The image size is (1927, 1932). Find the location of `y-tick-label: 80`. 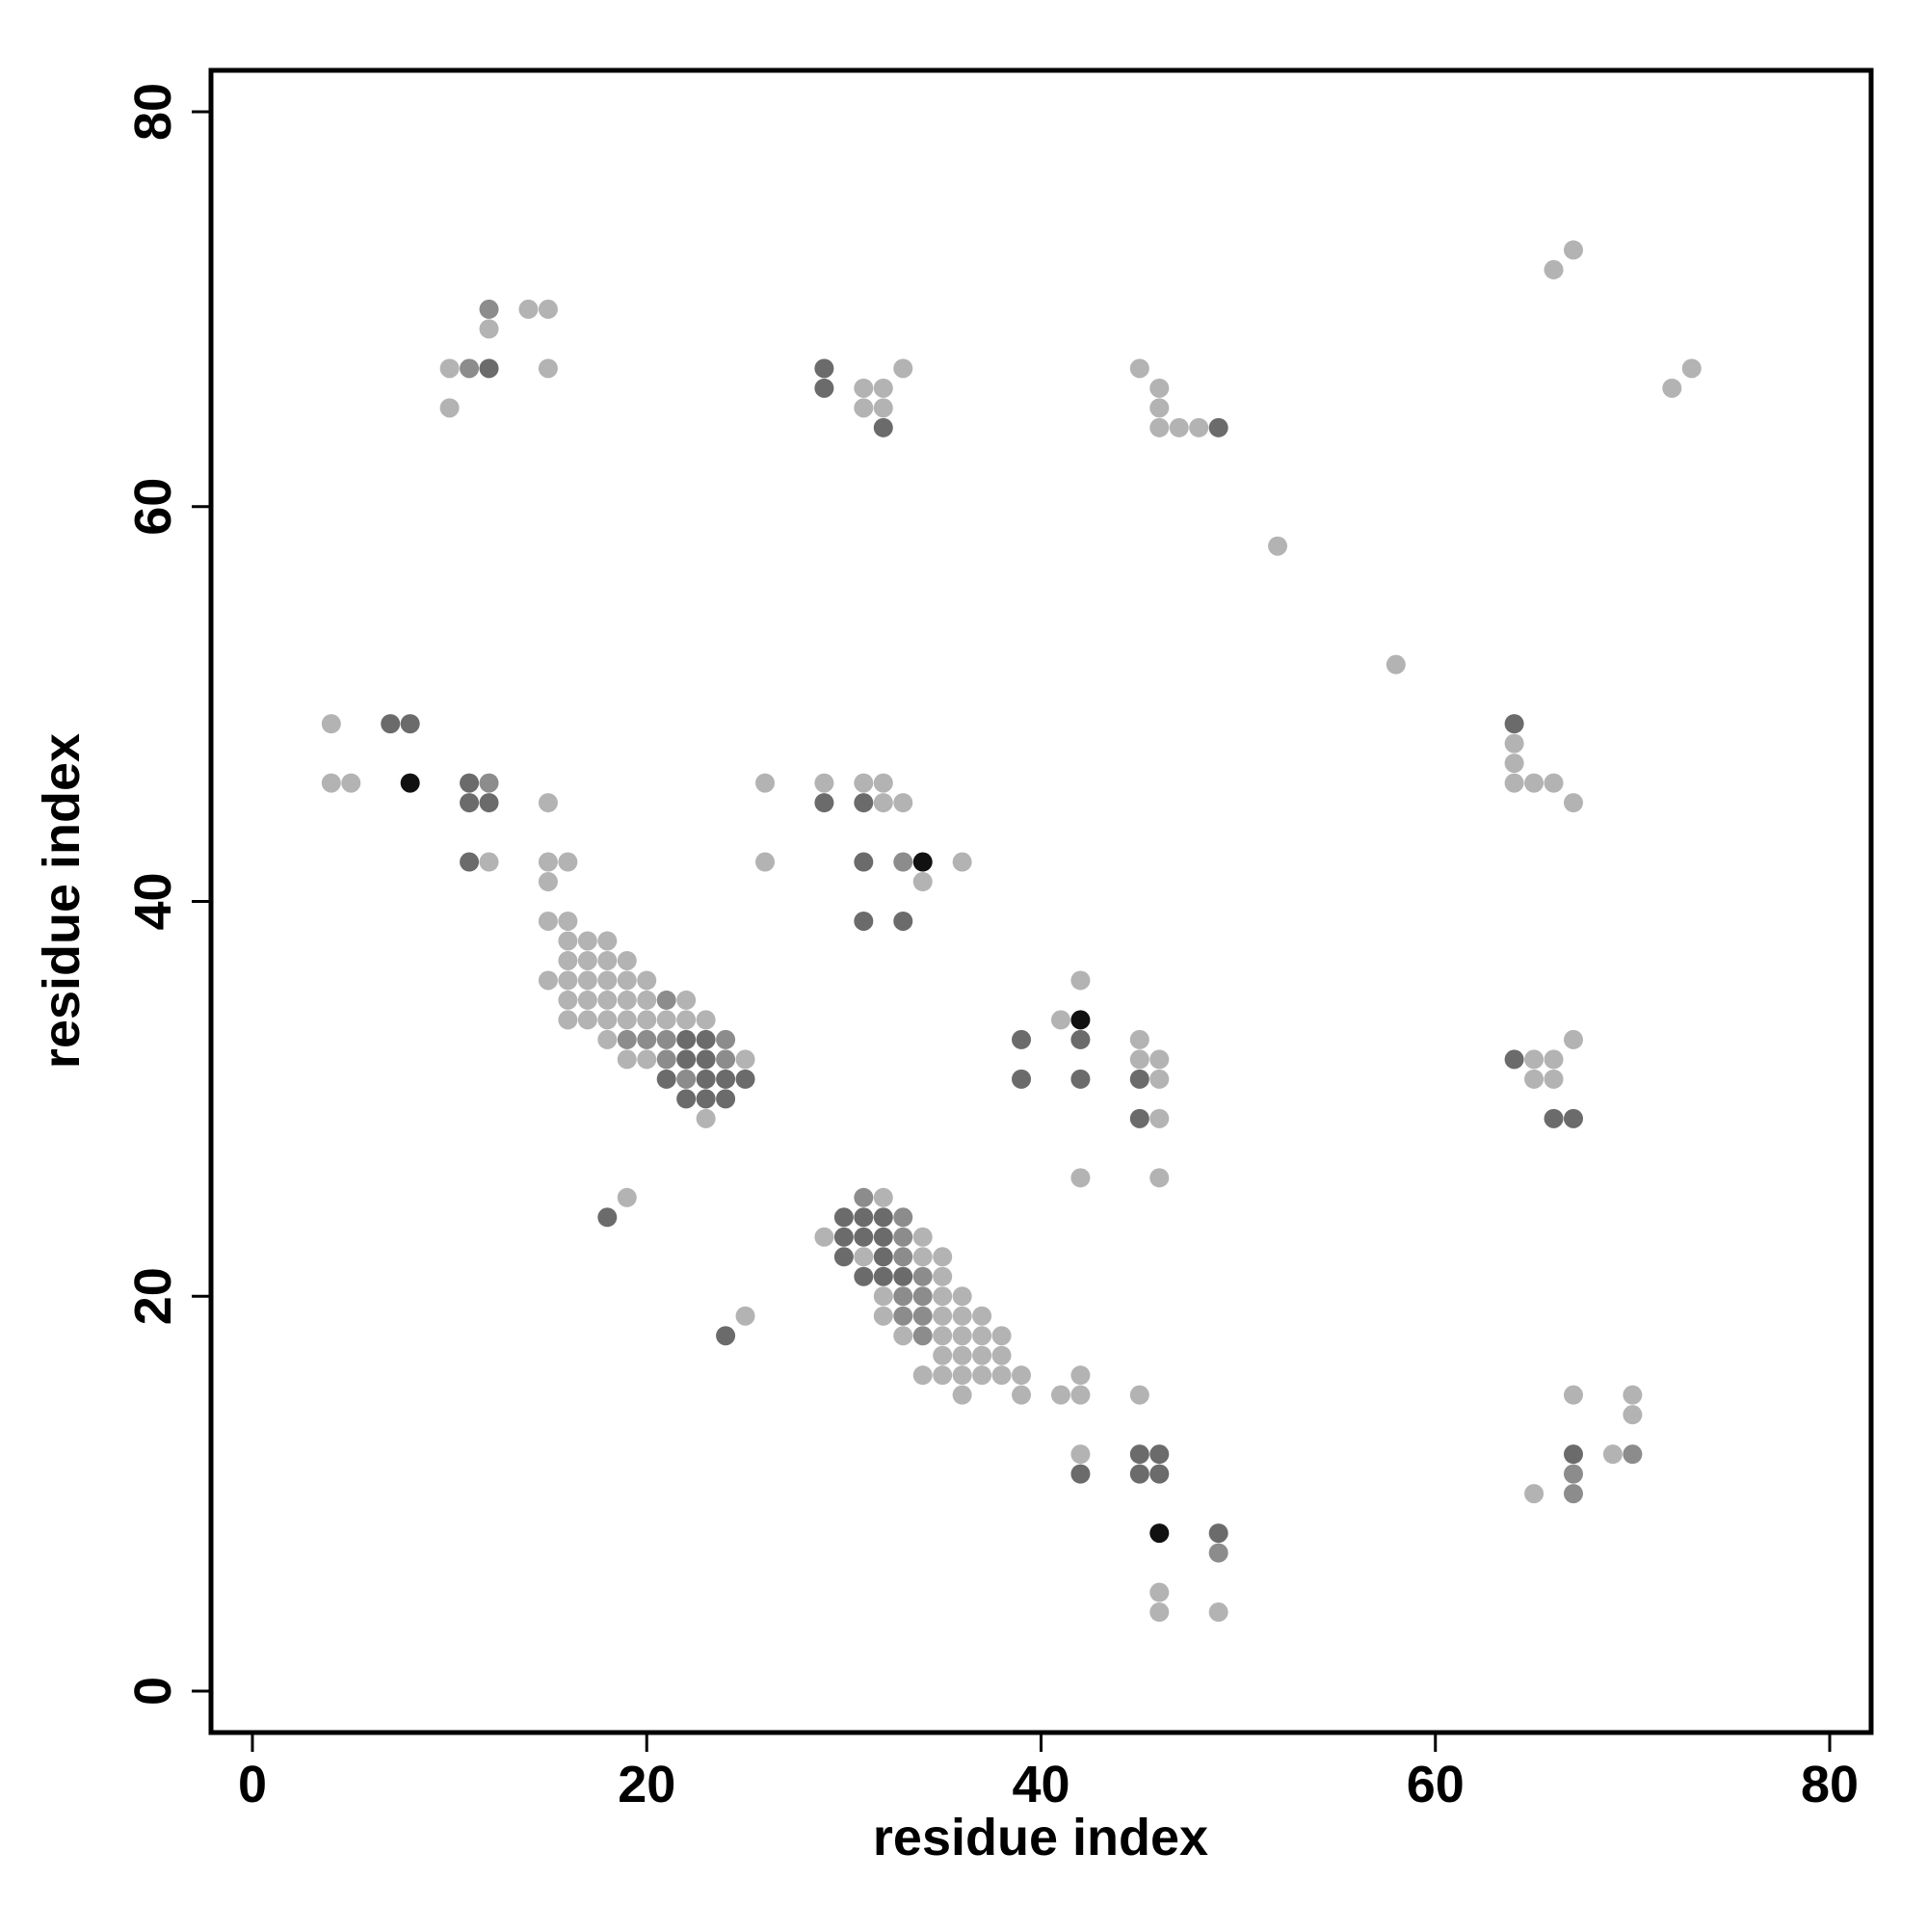

y-tick-label: 80 is located at coordinates (153, 112).